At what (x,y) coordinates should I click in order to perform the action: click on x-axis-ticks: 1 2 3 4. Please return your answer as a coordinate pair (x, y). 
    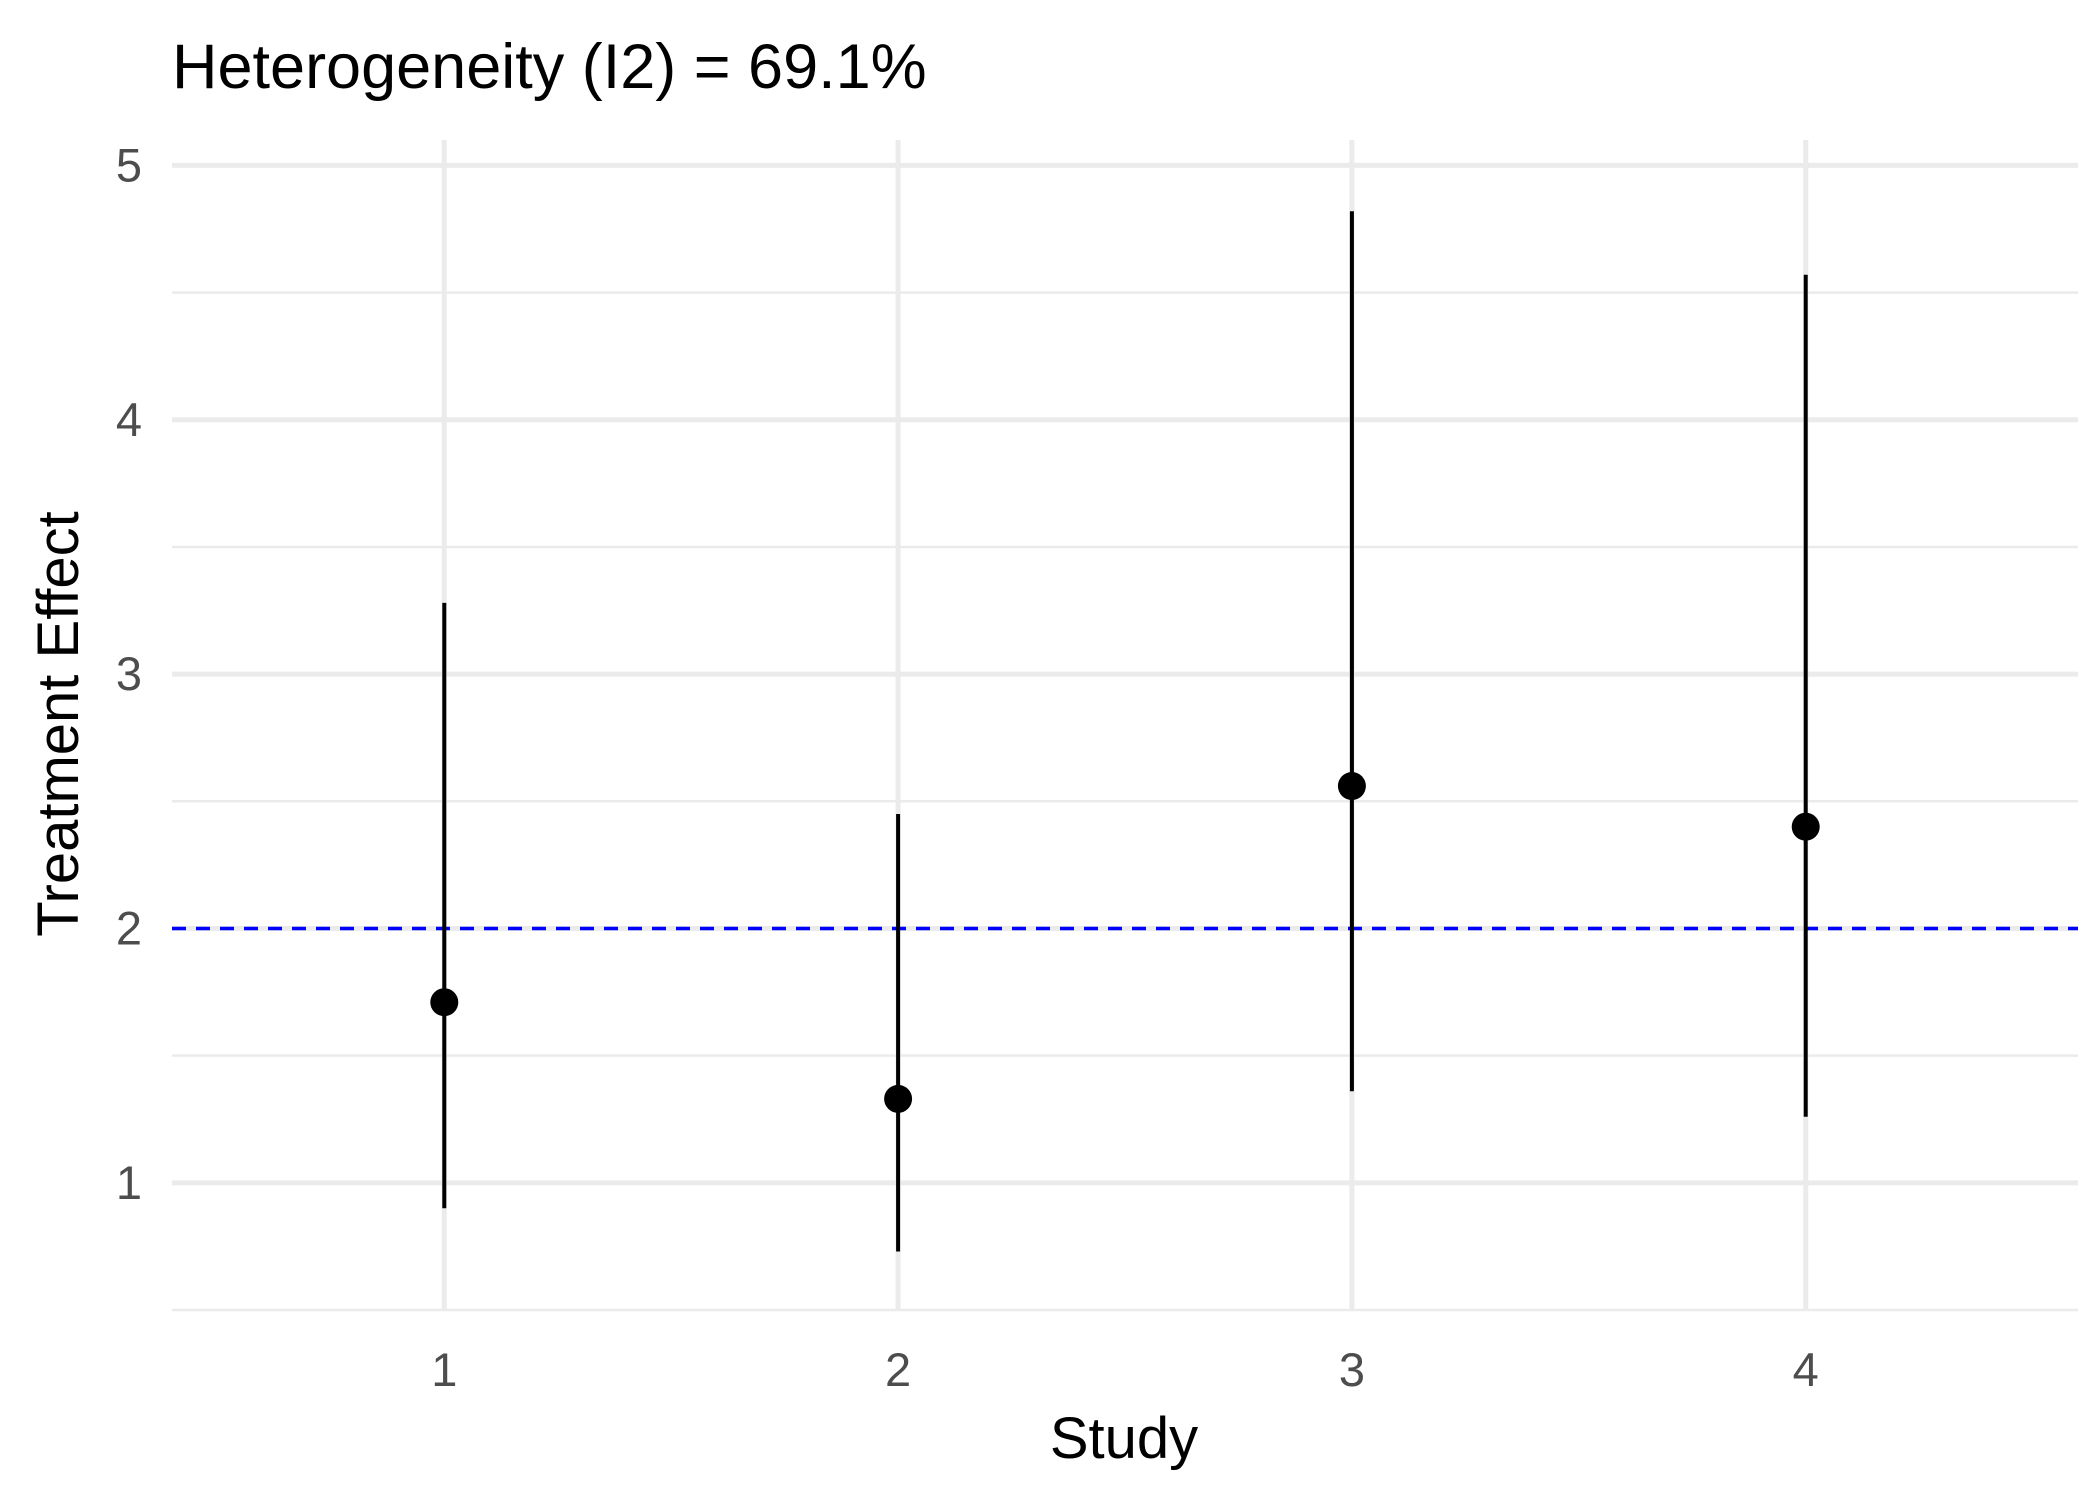
    Looking at the image, I should click on (1125, 1369).